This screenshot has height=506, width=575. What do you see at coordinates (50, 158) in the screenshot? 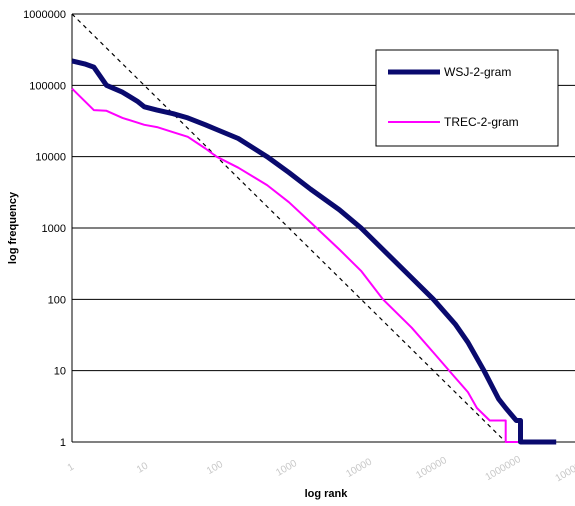
I see `y-tick-label: 10000` at bounding box center [50, 158].